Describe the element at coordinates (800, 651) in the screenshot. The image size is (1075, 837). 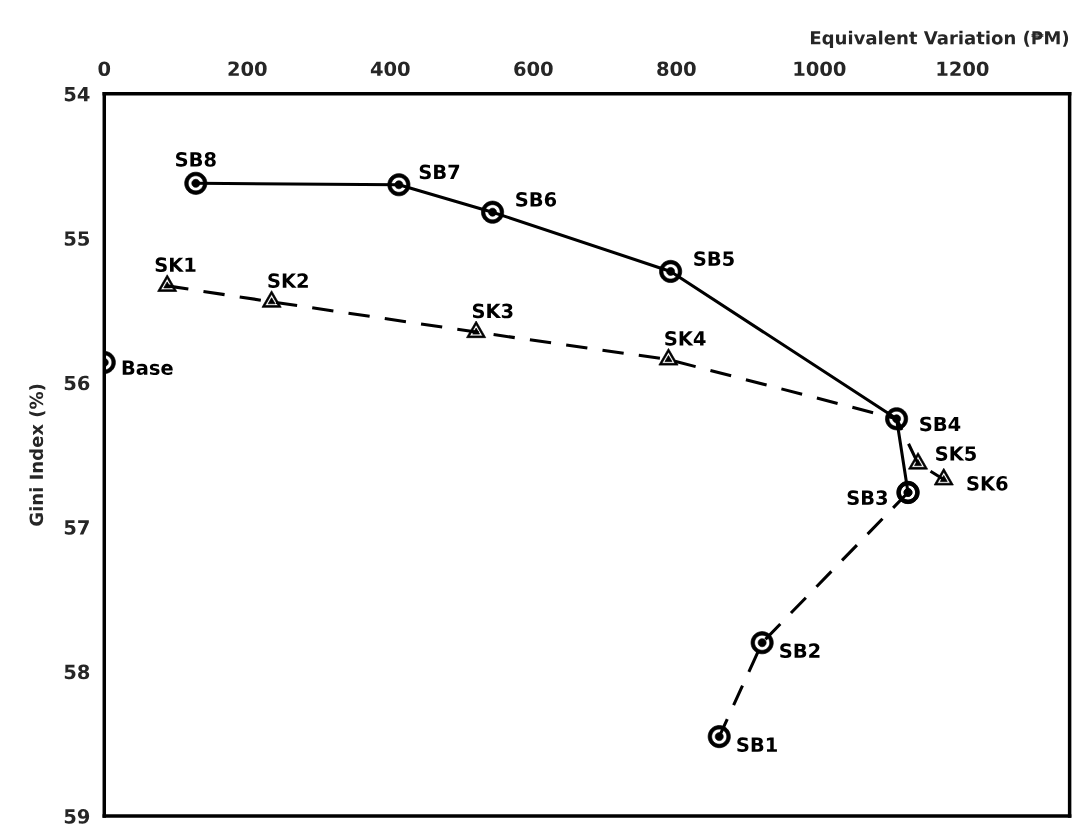
I see `annotation: SB2` at that location.